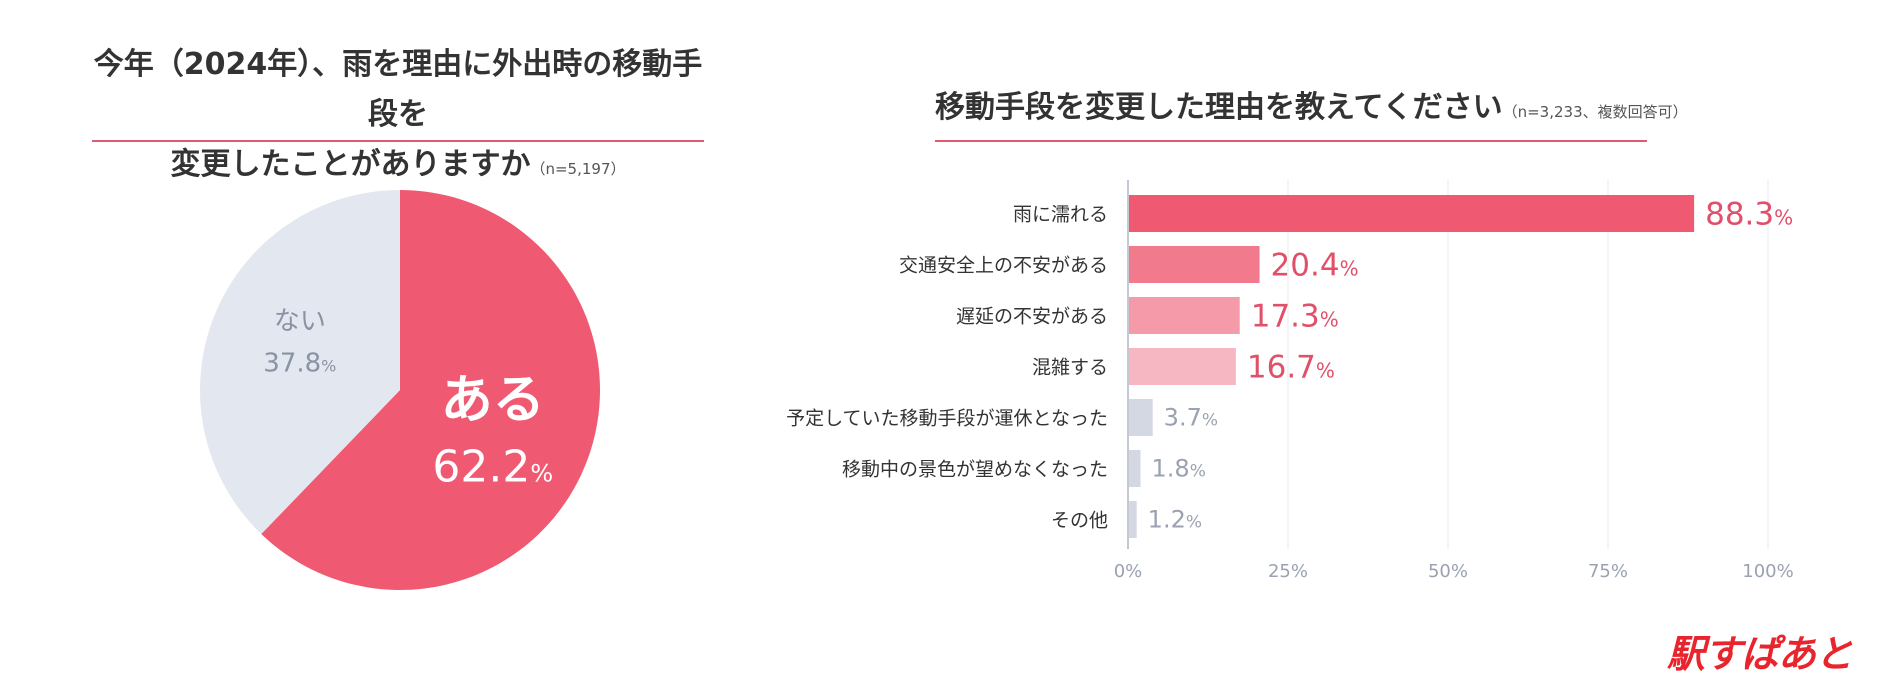  Describe the element at coordinates (975, 470) in the screenshot. I see `category-label: 移動中の景色が望めなくなった` at that location.